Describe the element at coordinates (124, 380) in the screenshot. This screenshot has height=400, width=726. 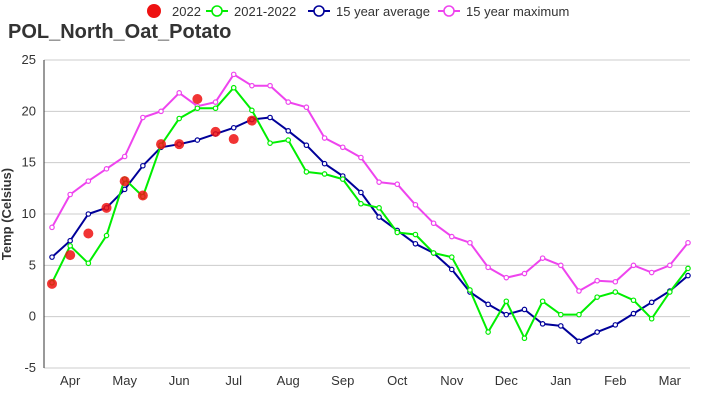
I see `x-tick-label: May` at that location.